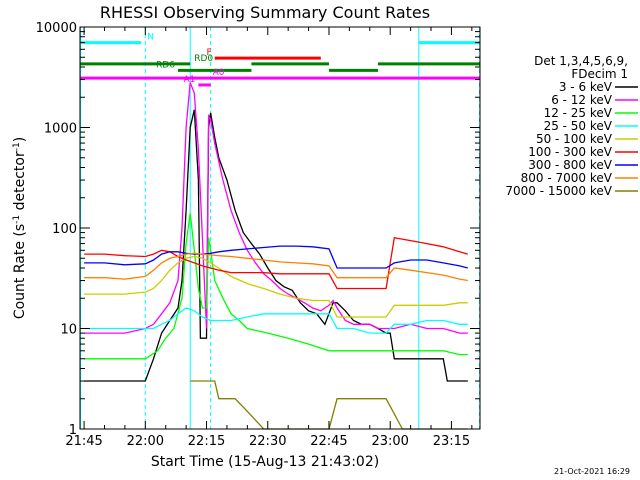 This screenshot has height=480, width=640. What do you see at coordinates (567, 178) in the screenshot?
I see `legend-entry-label: 800 - 7000 keV` at bounding box center [567, 178].